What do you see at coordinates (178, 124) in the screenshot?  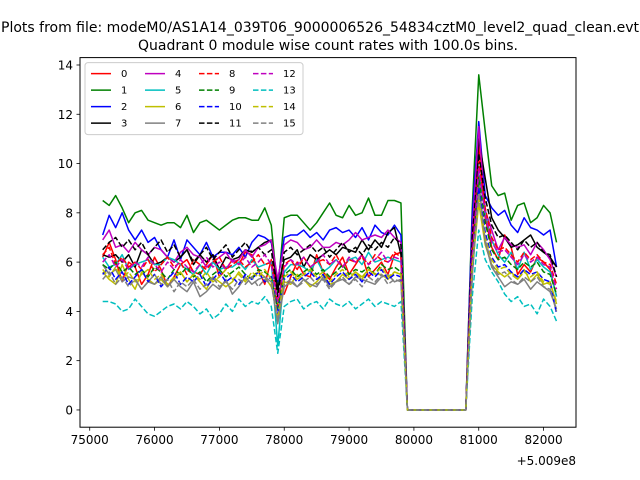 I see `legend-label-7: 7` at bounding box center [178, 124].